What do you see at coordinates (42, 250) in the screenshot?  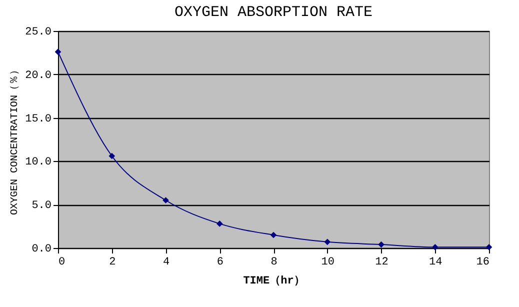 I see `y-tick-label: 0.0` at bounding box center [42, 250].